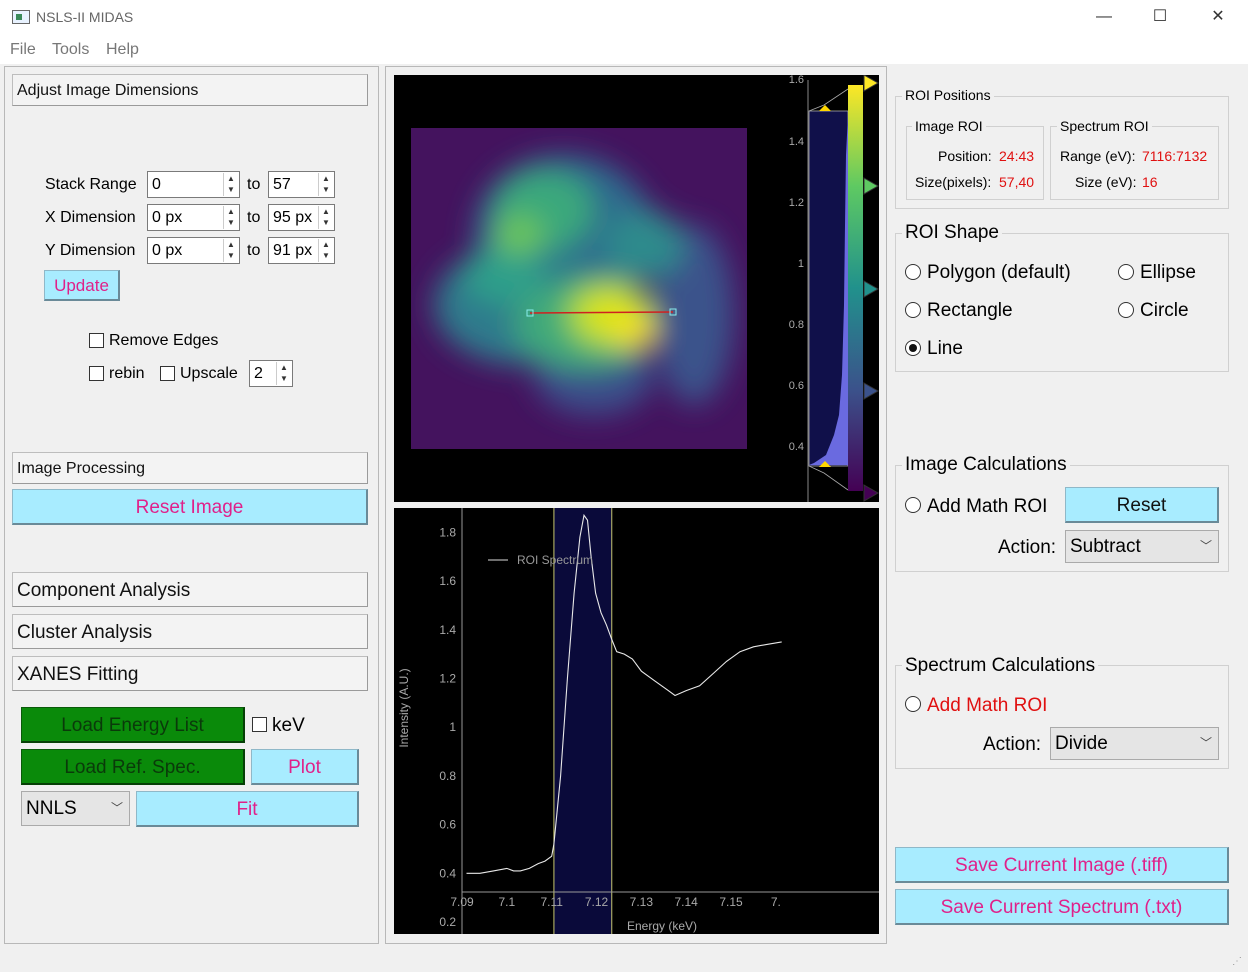 The width and height of the screenshot is (1248, 972). I want to click on y-tick-label: 1.6, so click(447, 581).